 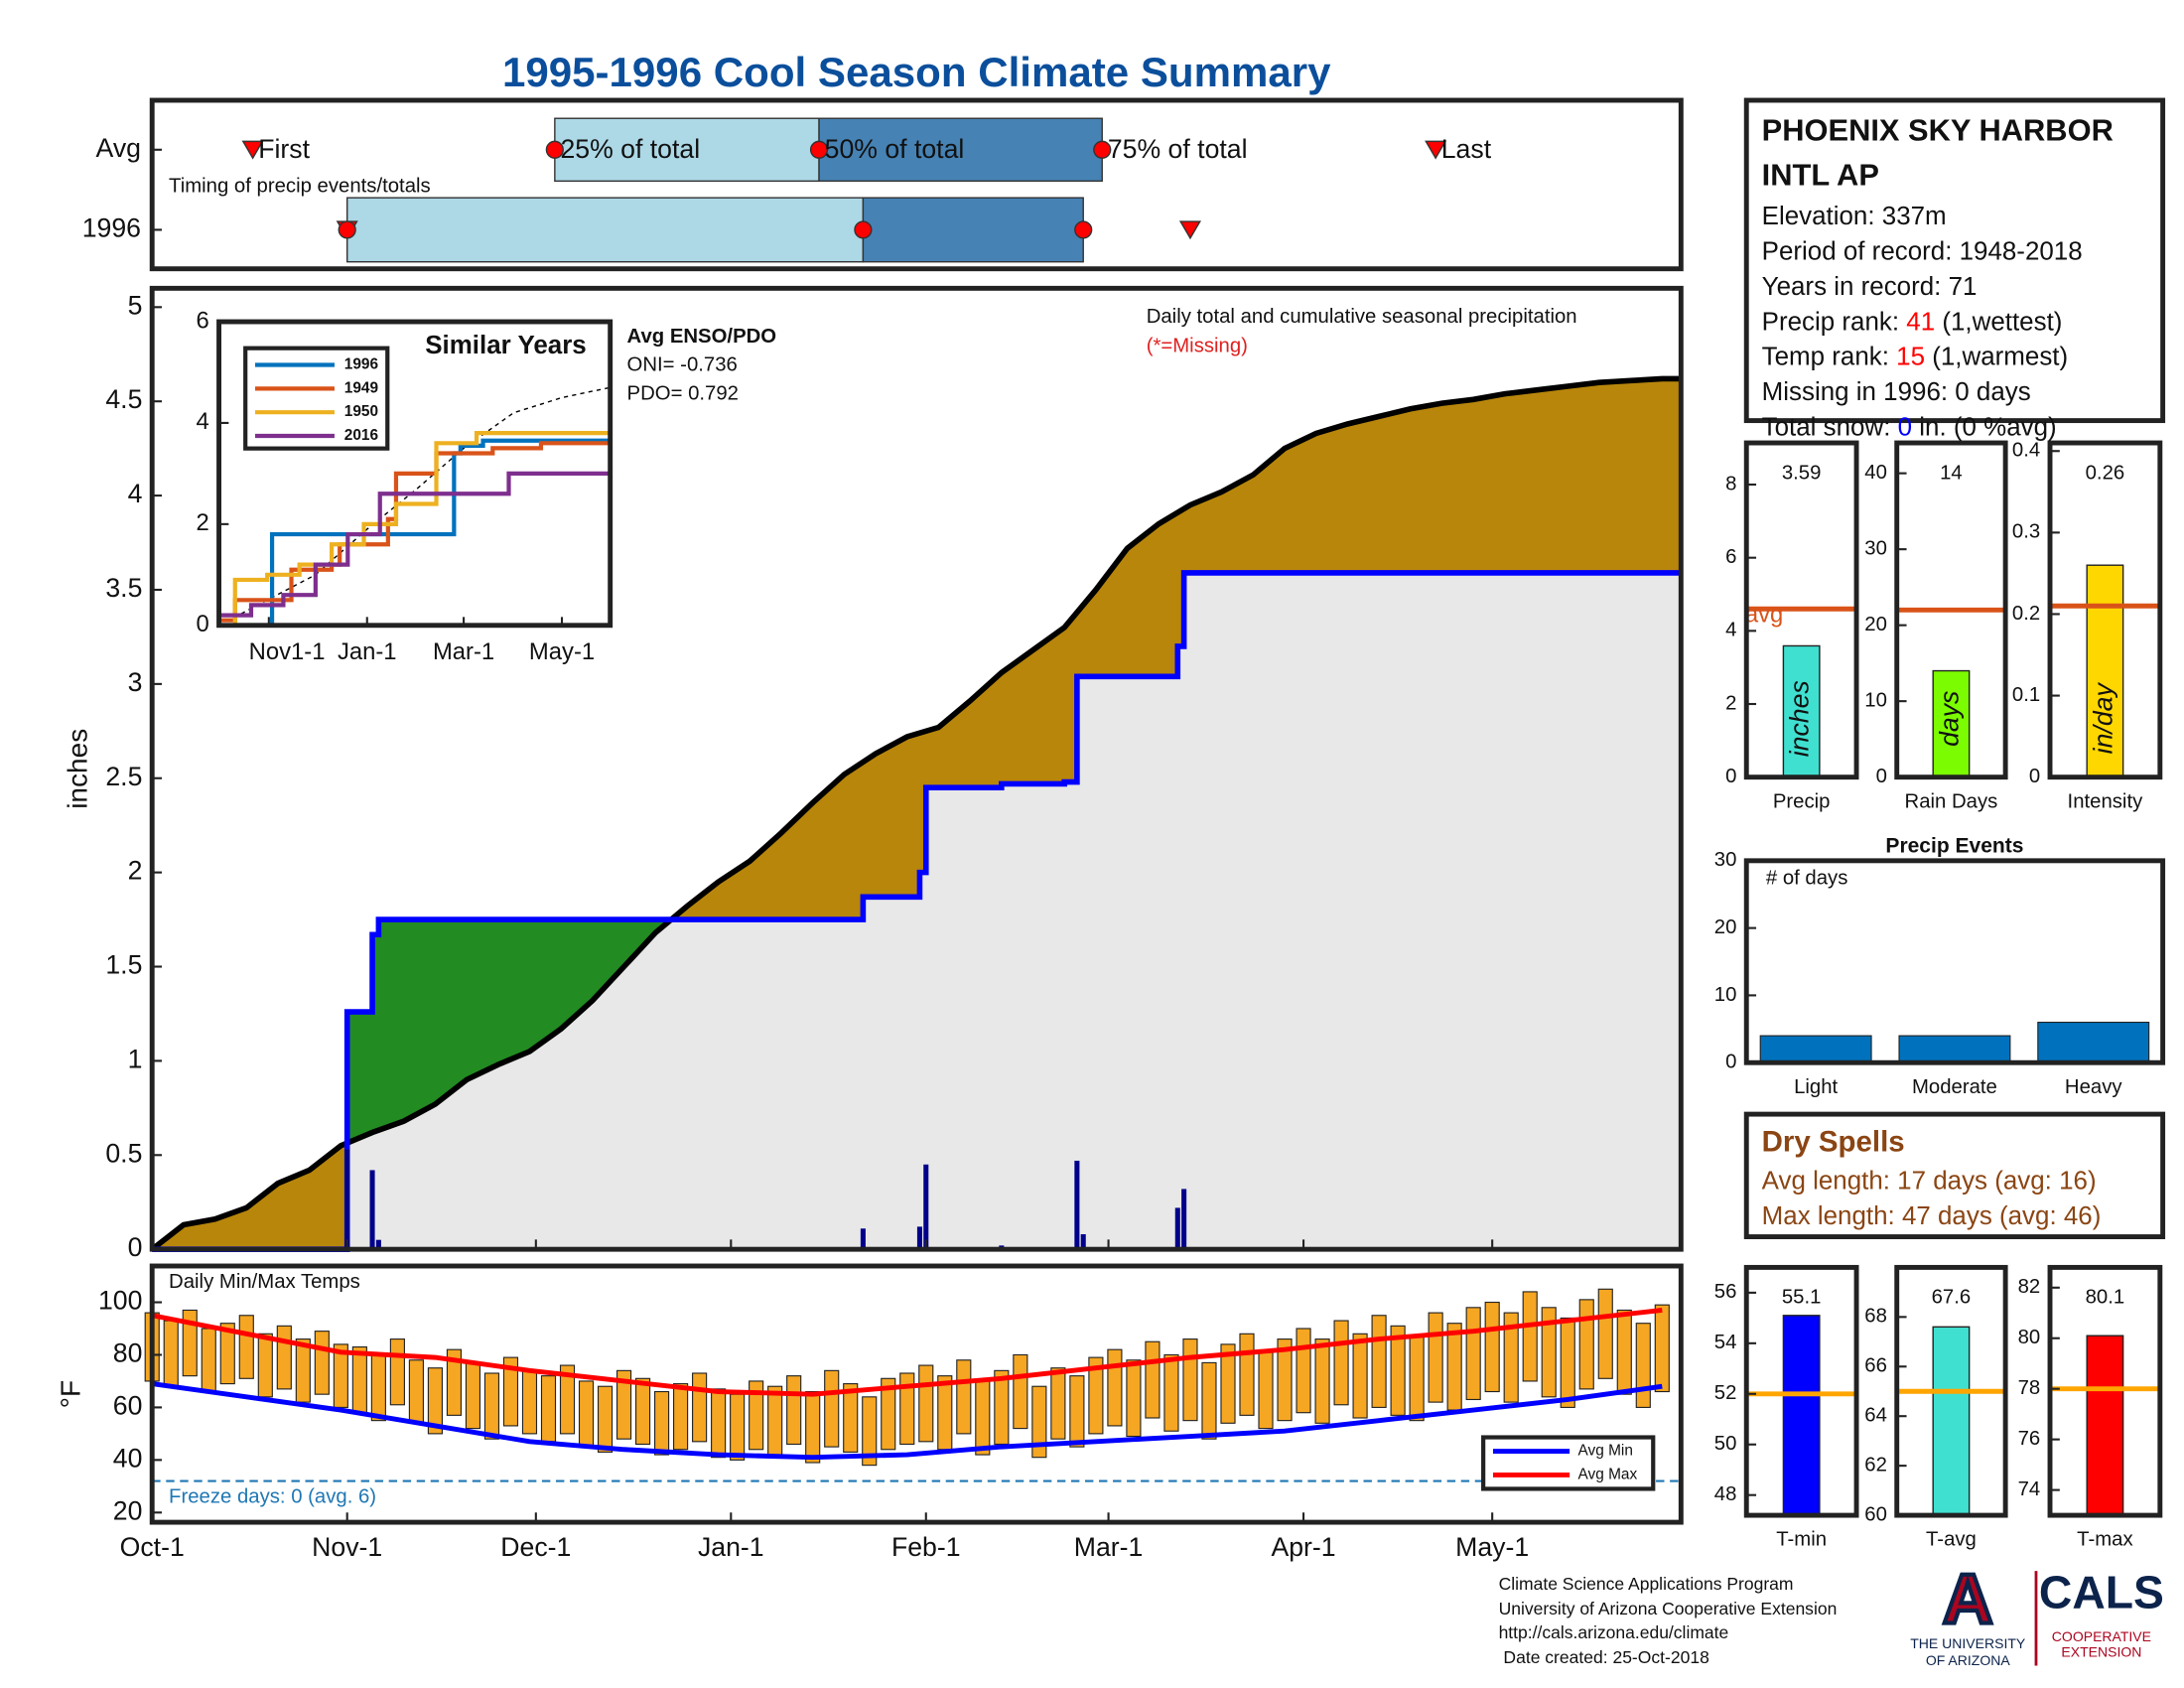 What do you see at coordinates (2026, 532) in the screenshot?
I see `y-tick-label: 0.3` at bounding box center [2026, 532].